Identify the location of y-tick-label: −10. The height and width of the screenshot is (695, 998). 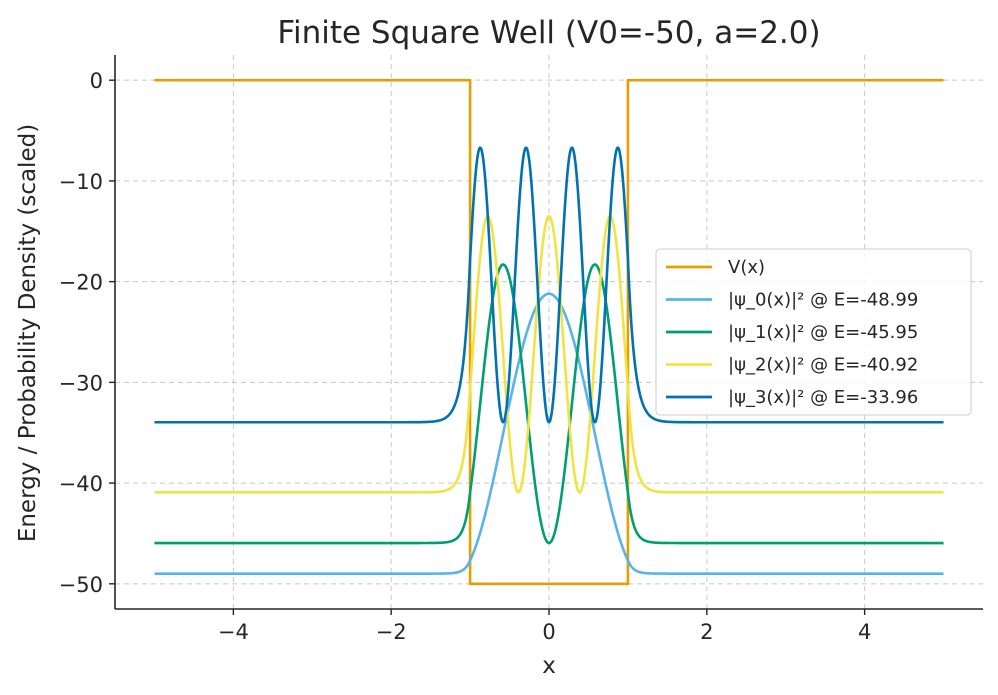
(81, 182).